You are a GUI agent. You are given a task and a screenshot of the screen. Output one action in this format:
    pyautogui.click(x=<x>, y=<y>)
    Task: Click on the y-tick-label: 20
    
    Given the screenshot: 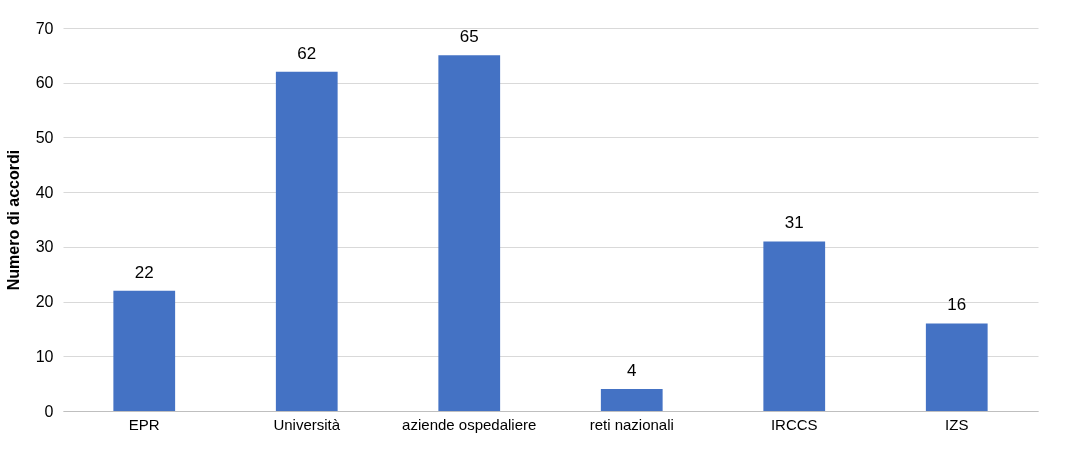 What is the action you would take?
    pyautogui.click(x=44, y=302)
    